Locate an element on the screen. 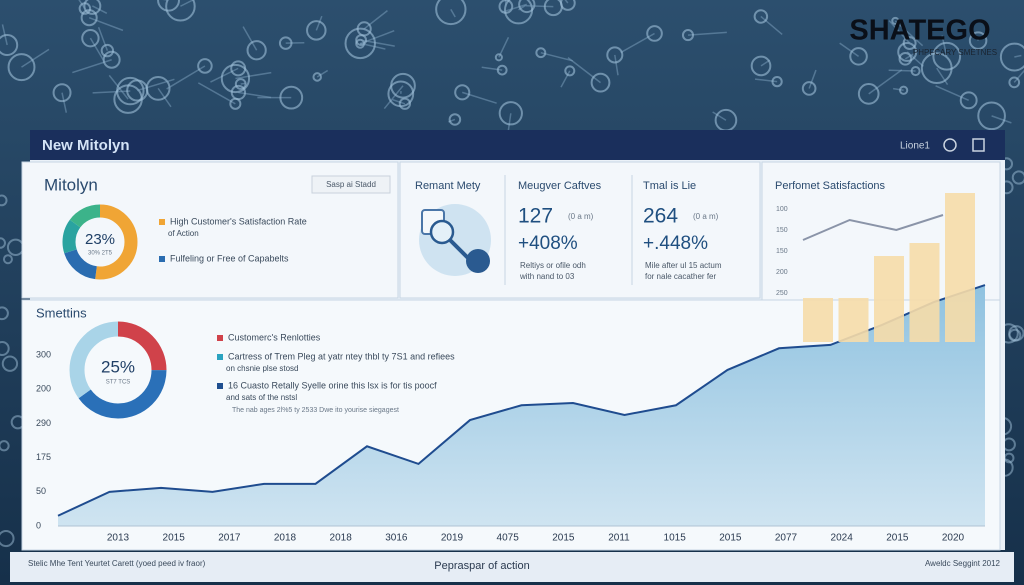 The width and height of the screenshot is (1024, 585). logo-tagline: PHPFCARY SMETNES is located at coordinates (955, 52).